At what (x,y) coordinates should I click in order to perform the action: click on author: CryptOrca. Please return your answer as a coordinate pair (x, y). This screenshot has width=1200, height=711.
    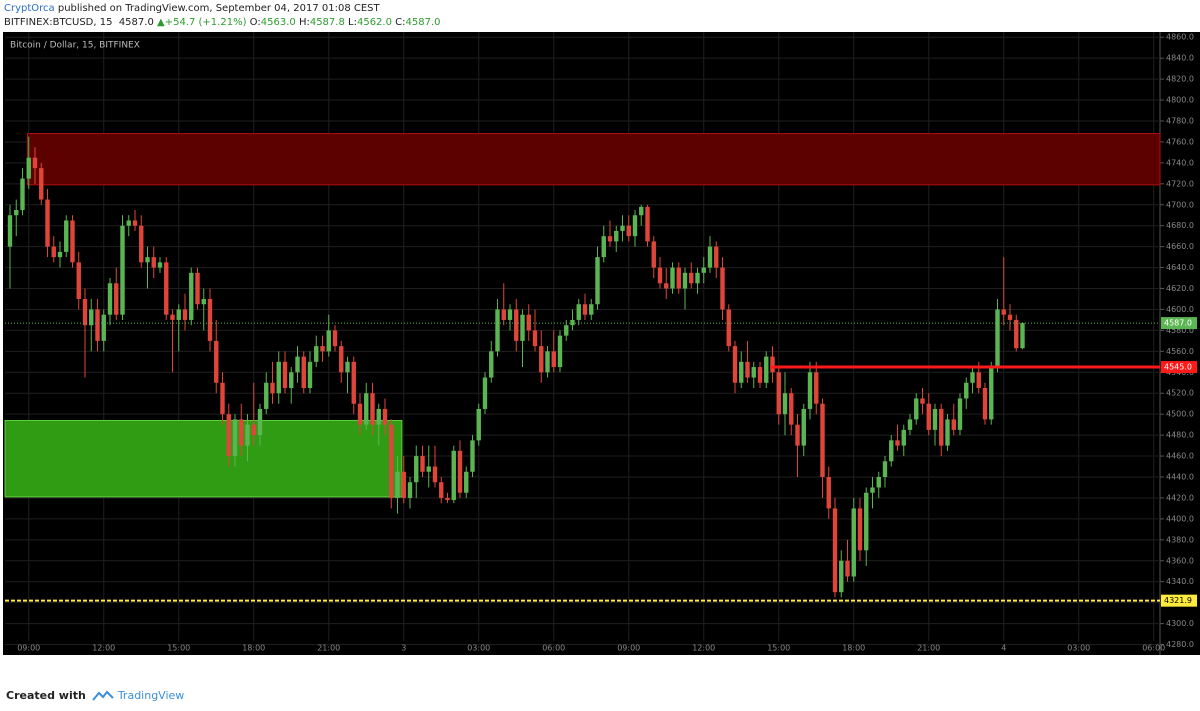
    Looking at the image, I should click on (29, 8).